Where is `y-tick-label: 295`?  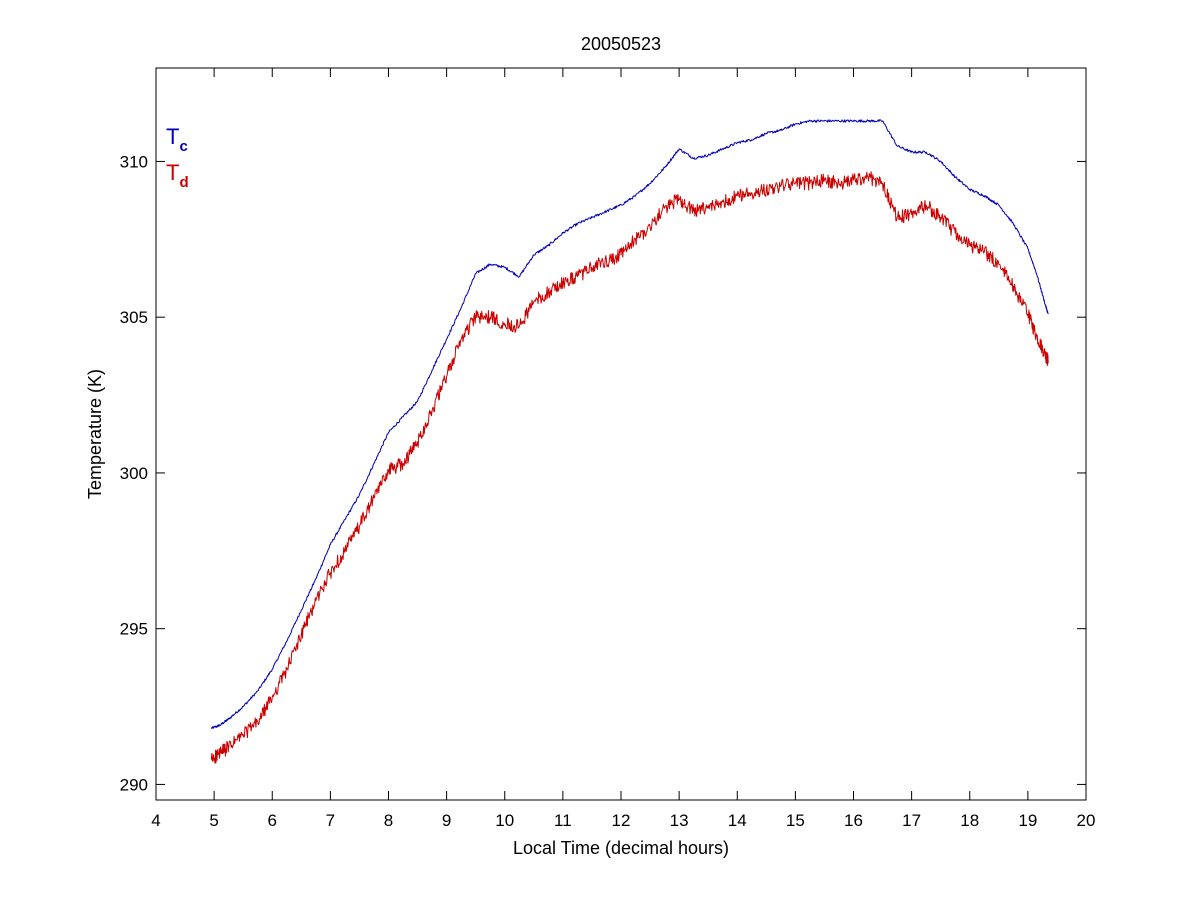
y-tick-label: 295 is located at coordinates (134, 629).